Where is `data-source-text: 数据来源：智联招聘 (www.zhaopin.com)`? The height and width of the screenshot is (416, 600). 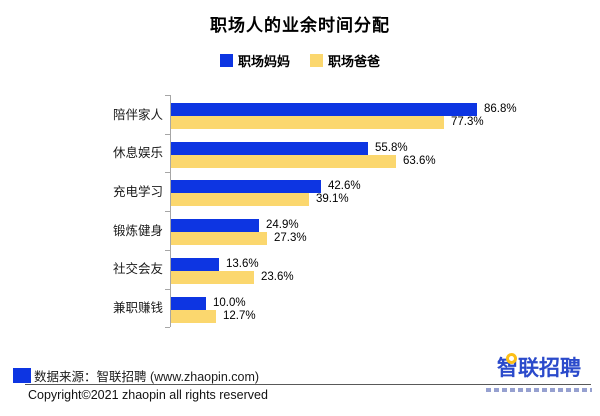
data-source-text: 数据来源：智联招聘 (www.zhaopin.com) is located at coordinates (147, 377).